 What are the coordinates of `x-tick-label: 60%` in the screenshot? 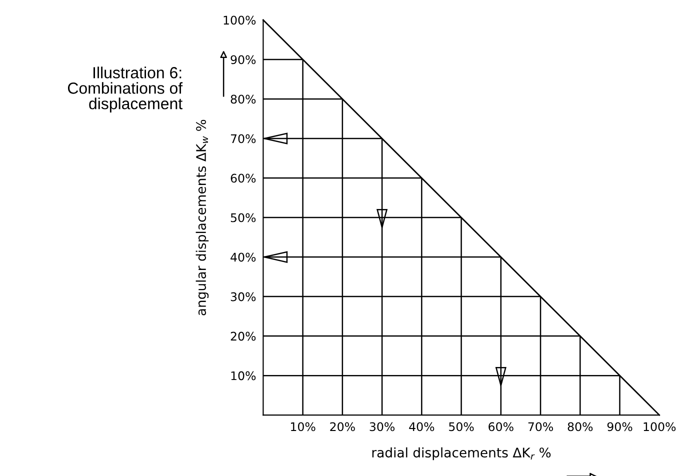 It's located at (501, 427).